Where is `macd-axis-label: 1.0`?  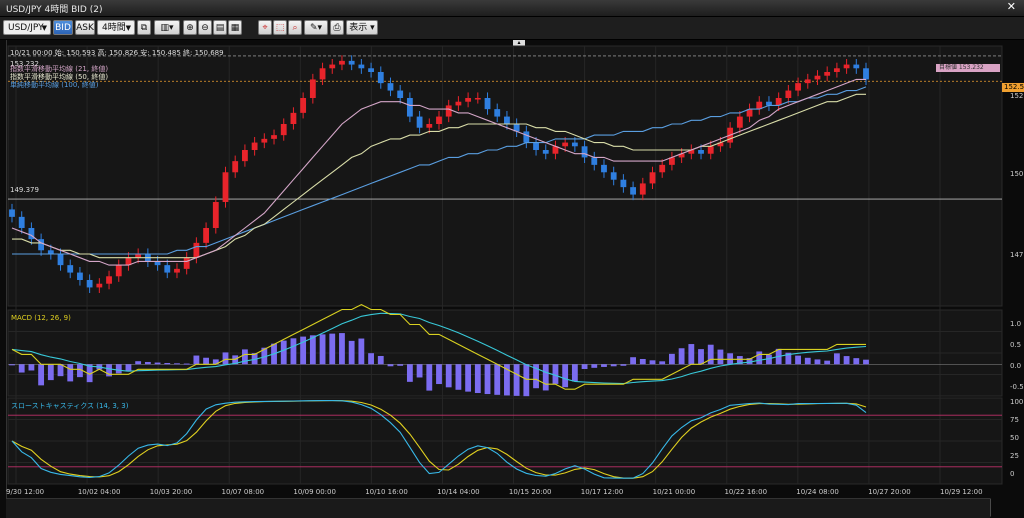 macd-axis-label: 1.0 is located at coordinates (1016, 324).